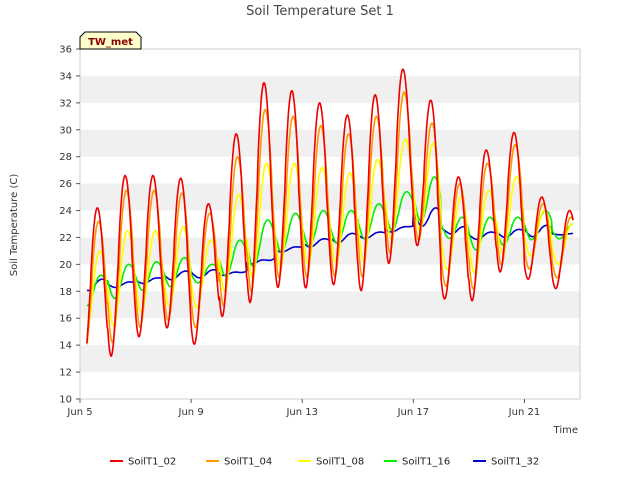  I want to click on station-badge-shape, so click(110, 40).